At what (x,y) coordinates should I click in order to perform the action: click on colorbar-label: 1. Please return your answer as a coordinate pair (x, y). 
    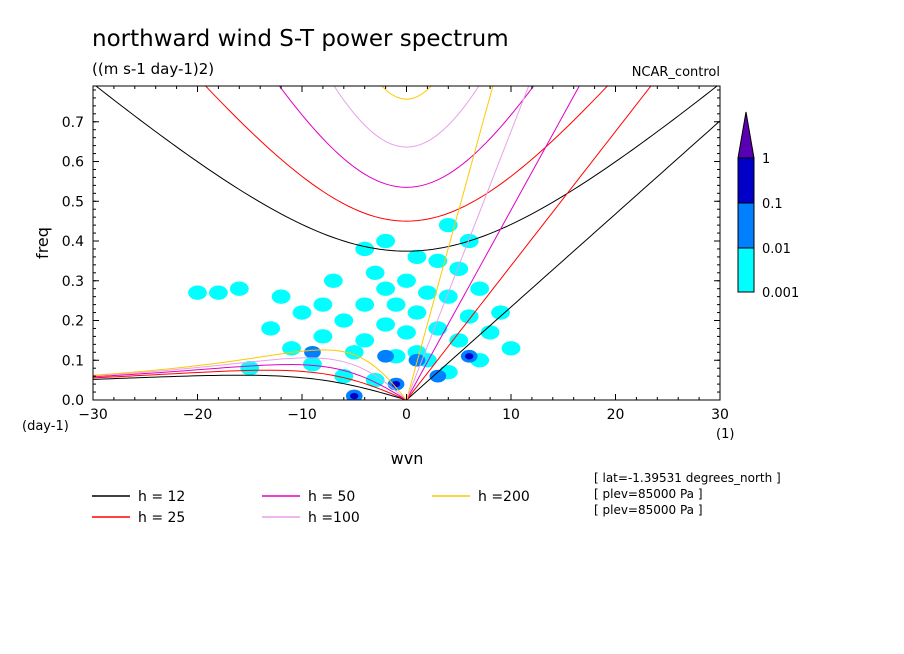
    Looking at the image, I should click on (766, 159).